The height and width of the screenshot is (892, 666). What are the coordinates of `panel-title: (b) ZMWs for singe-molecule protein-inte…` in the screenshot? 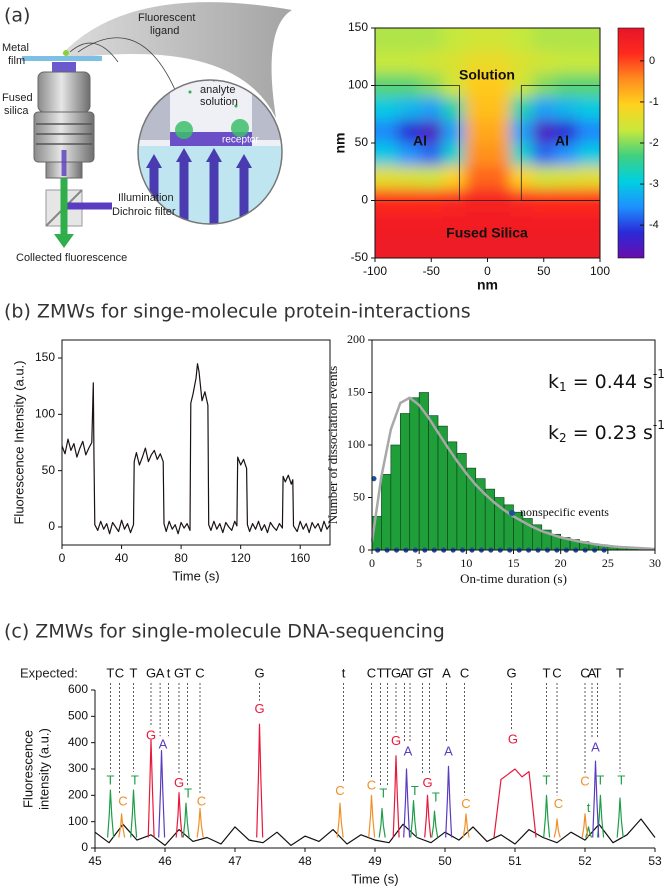 It's located at (237, 312).